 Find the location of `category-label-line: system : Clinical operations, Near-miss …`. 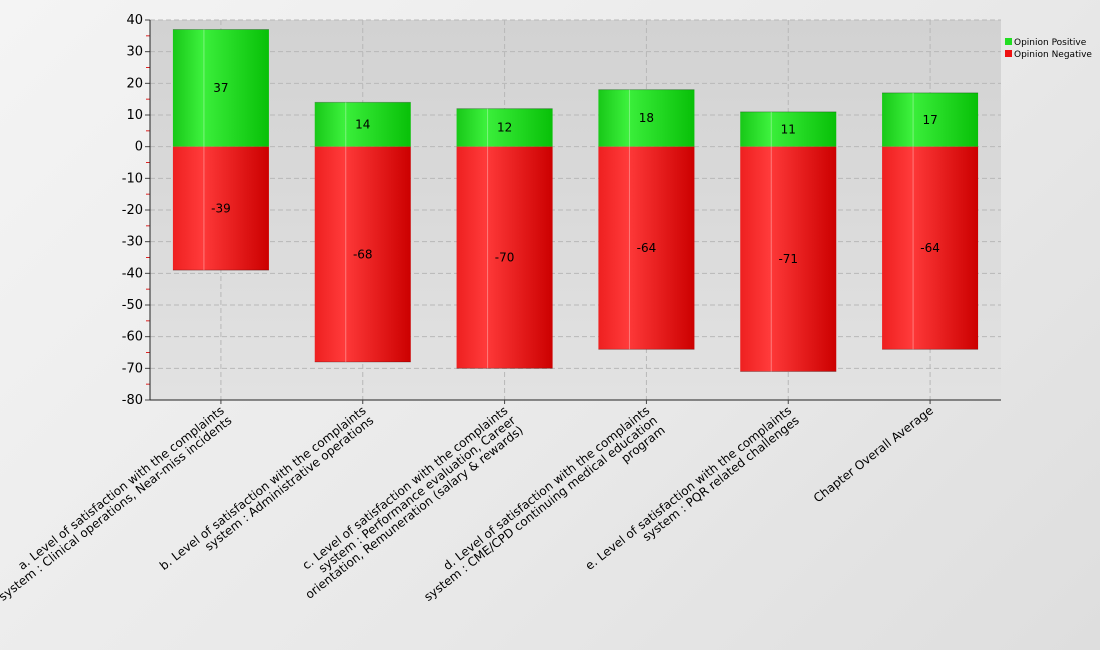

category-label-line: system : Clinical operations, Near-miss … is located at coordinates (117, 508).